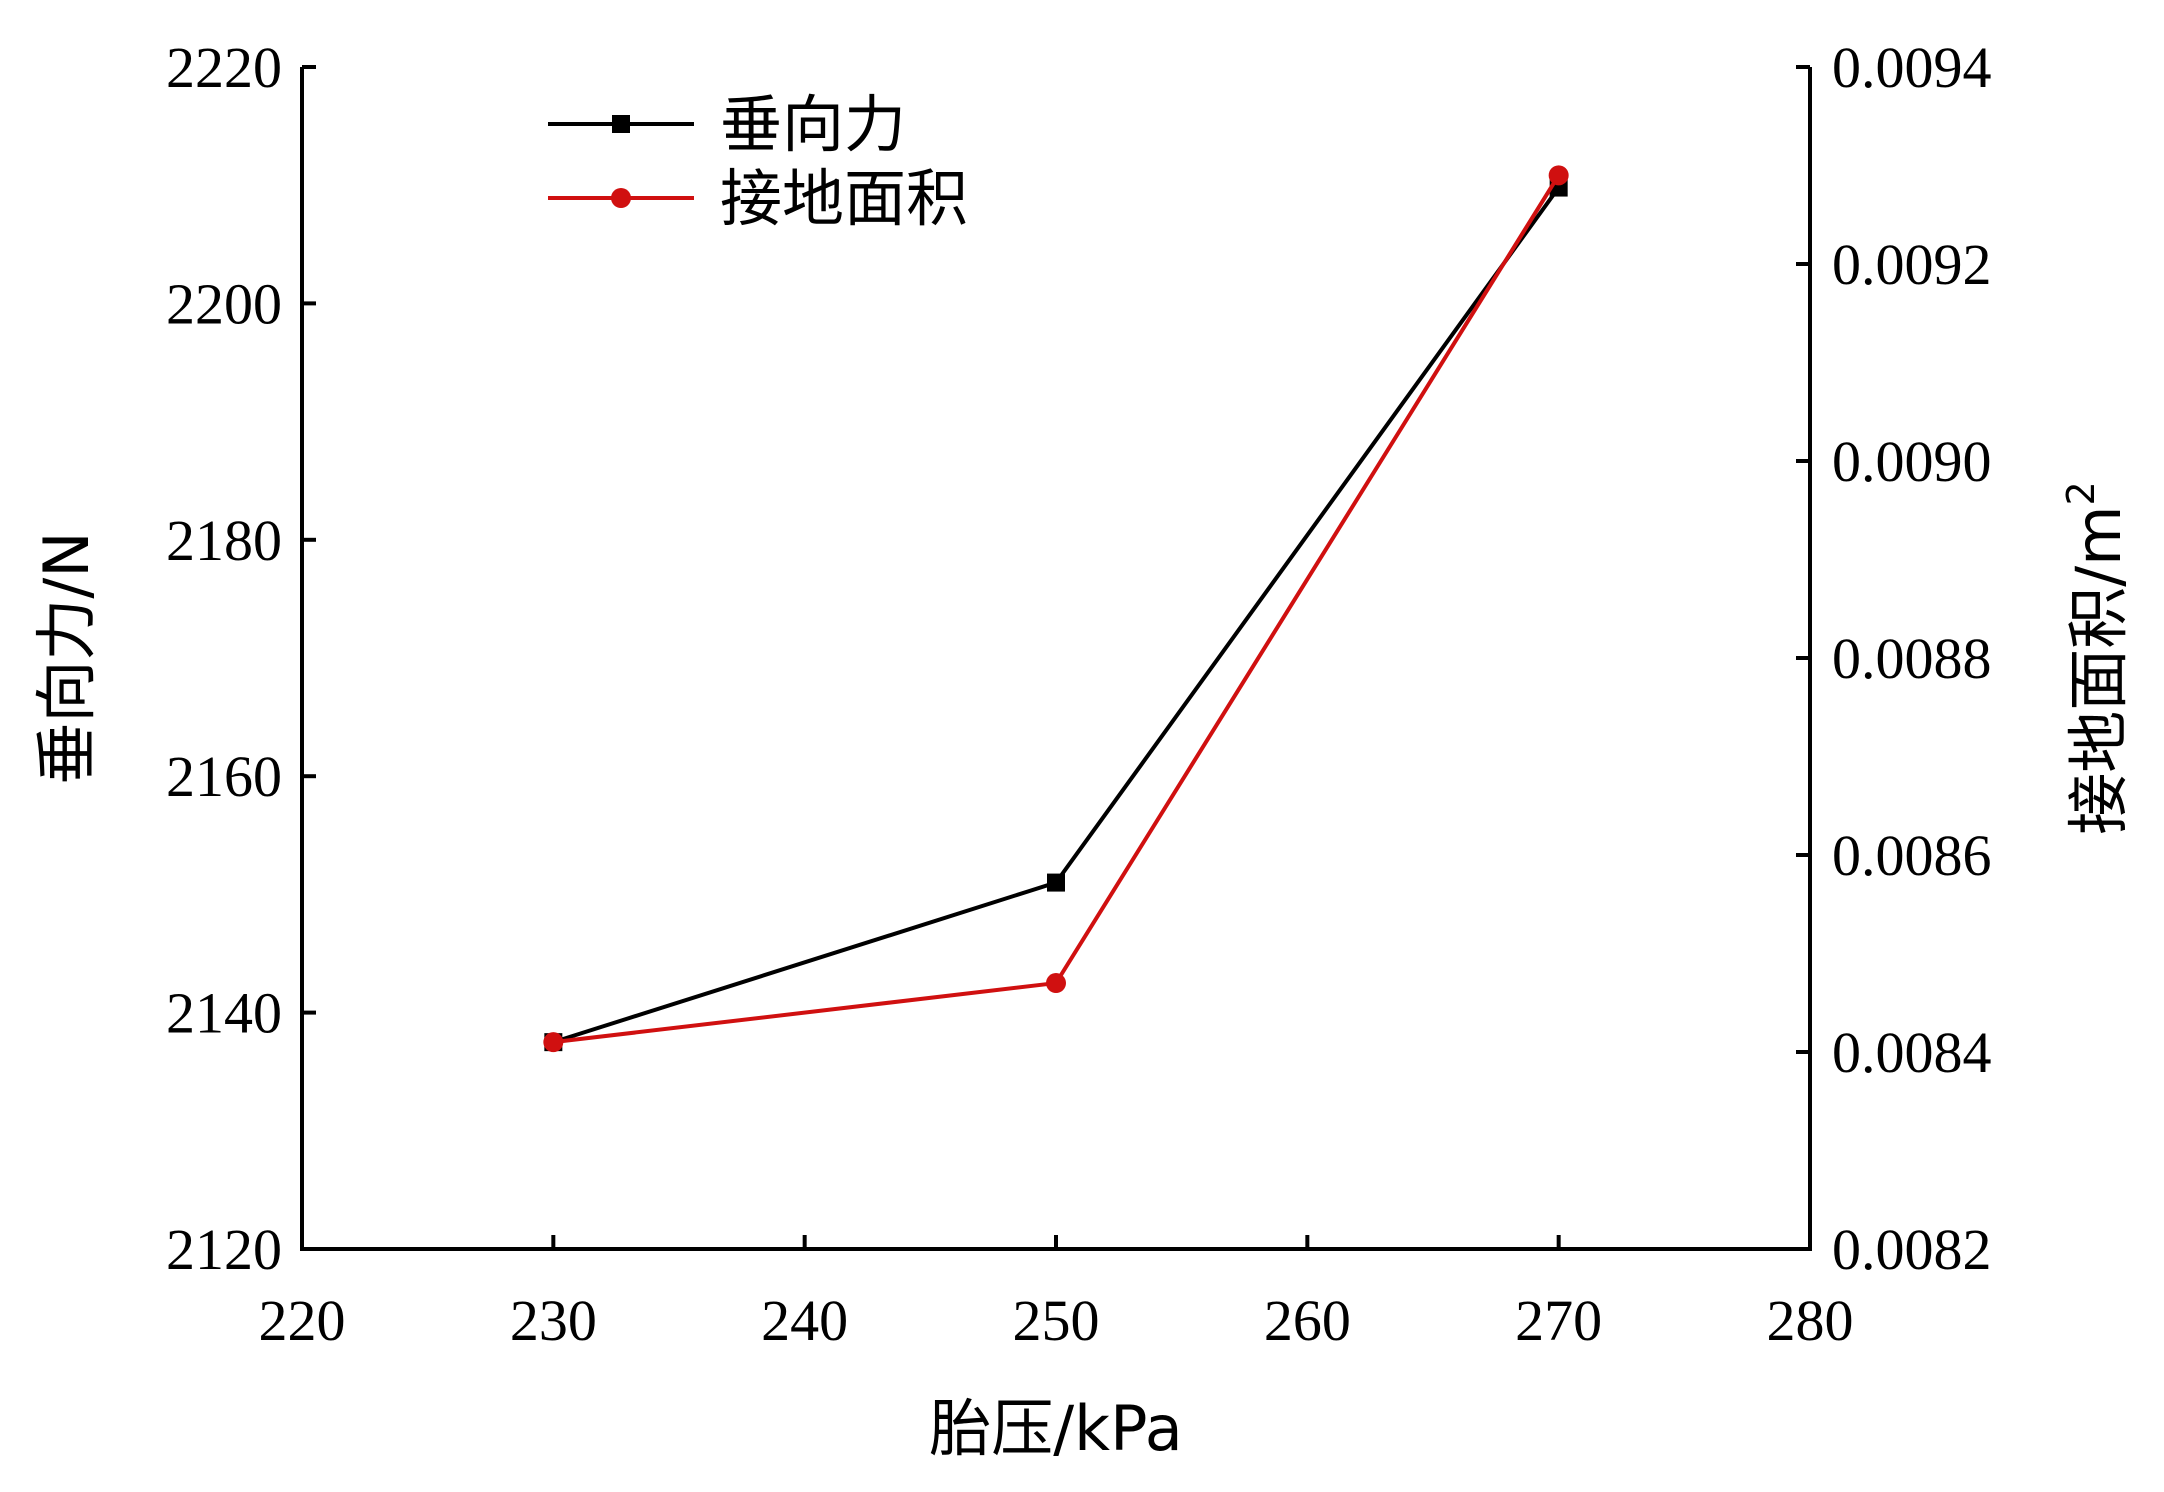 The image size is (2164, 1492). Describe the element at coordinates (224, 303) in the screenshot. I see `y-left-tick-label: 2200` at that location.